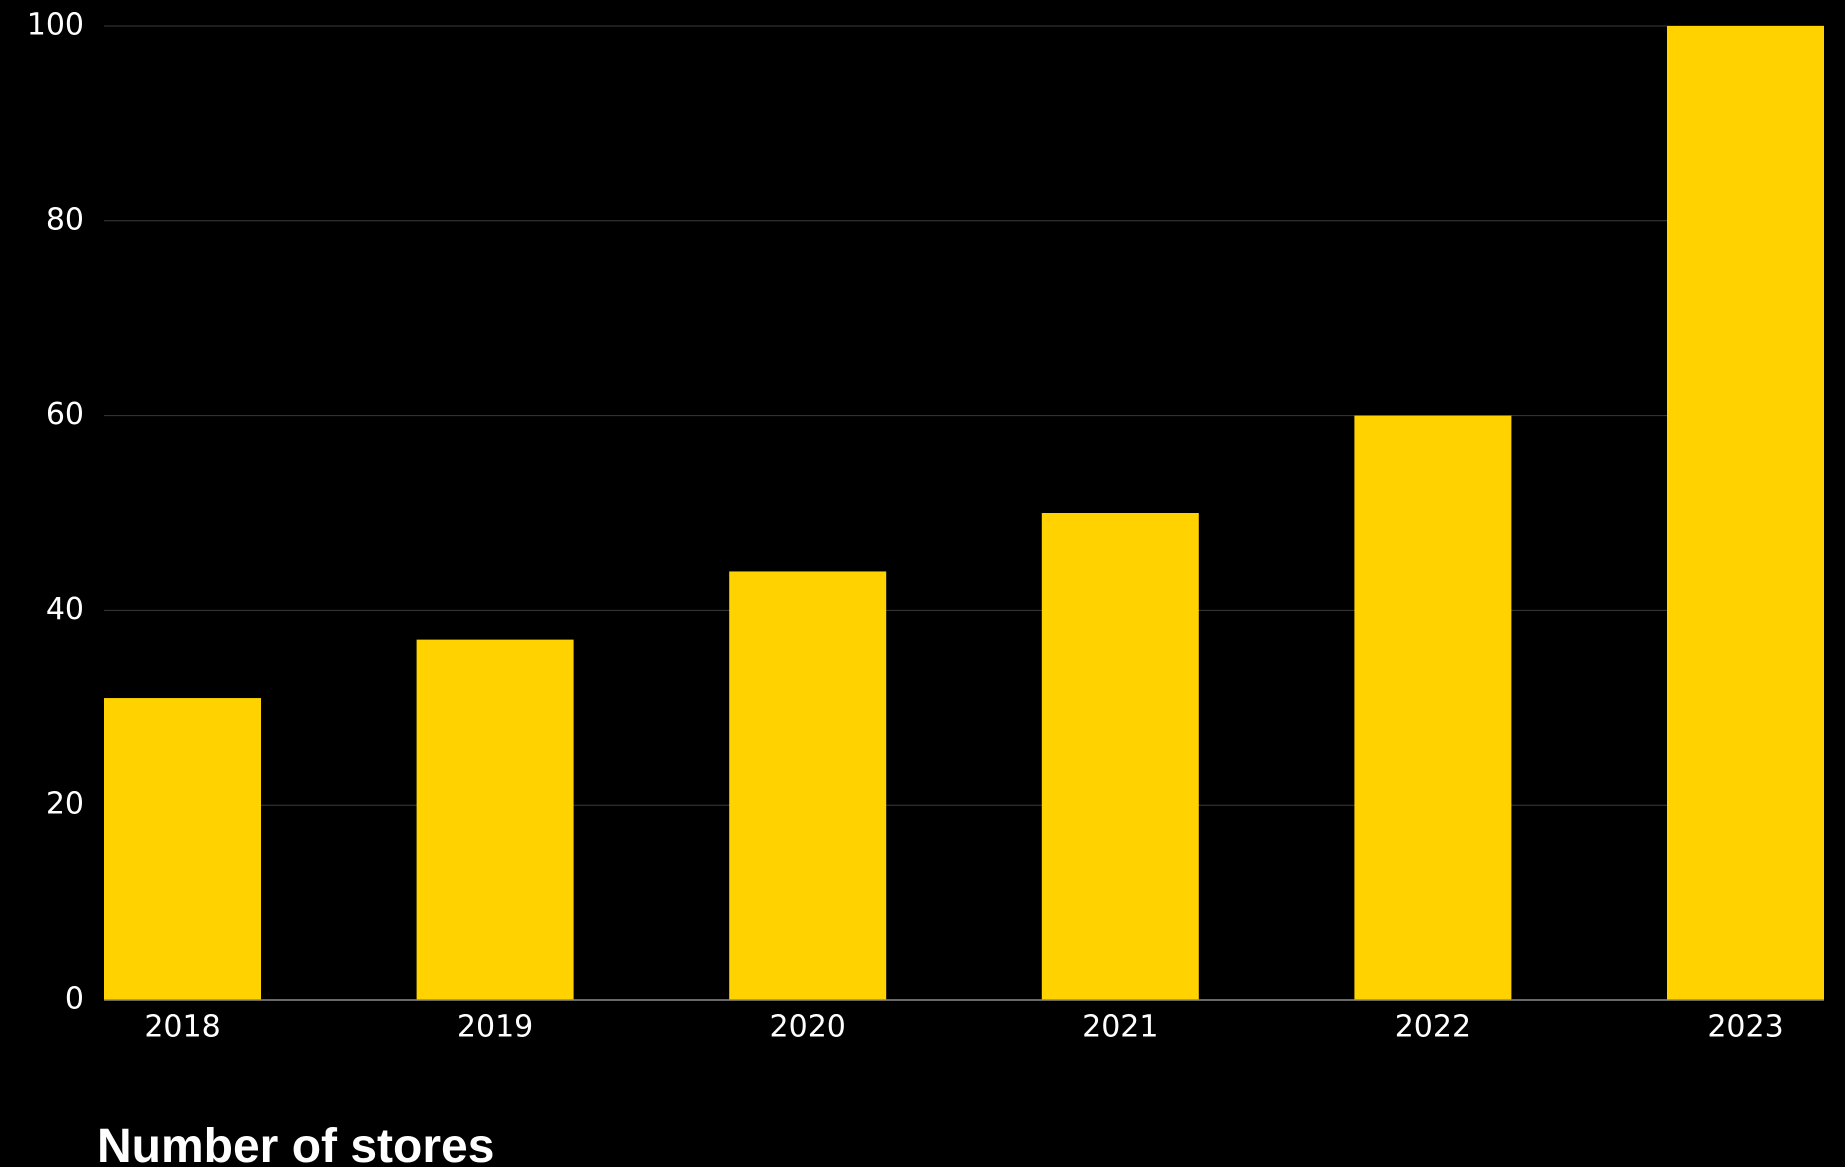 The width and height of the screenshot is (1845, 1167). Describe the element at coordinates (495, 1027) in the screenshot. I see `x-tick-label: 2019` at that location.